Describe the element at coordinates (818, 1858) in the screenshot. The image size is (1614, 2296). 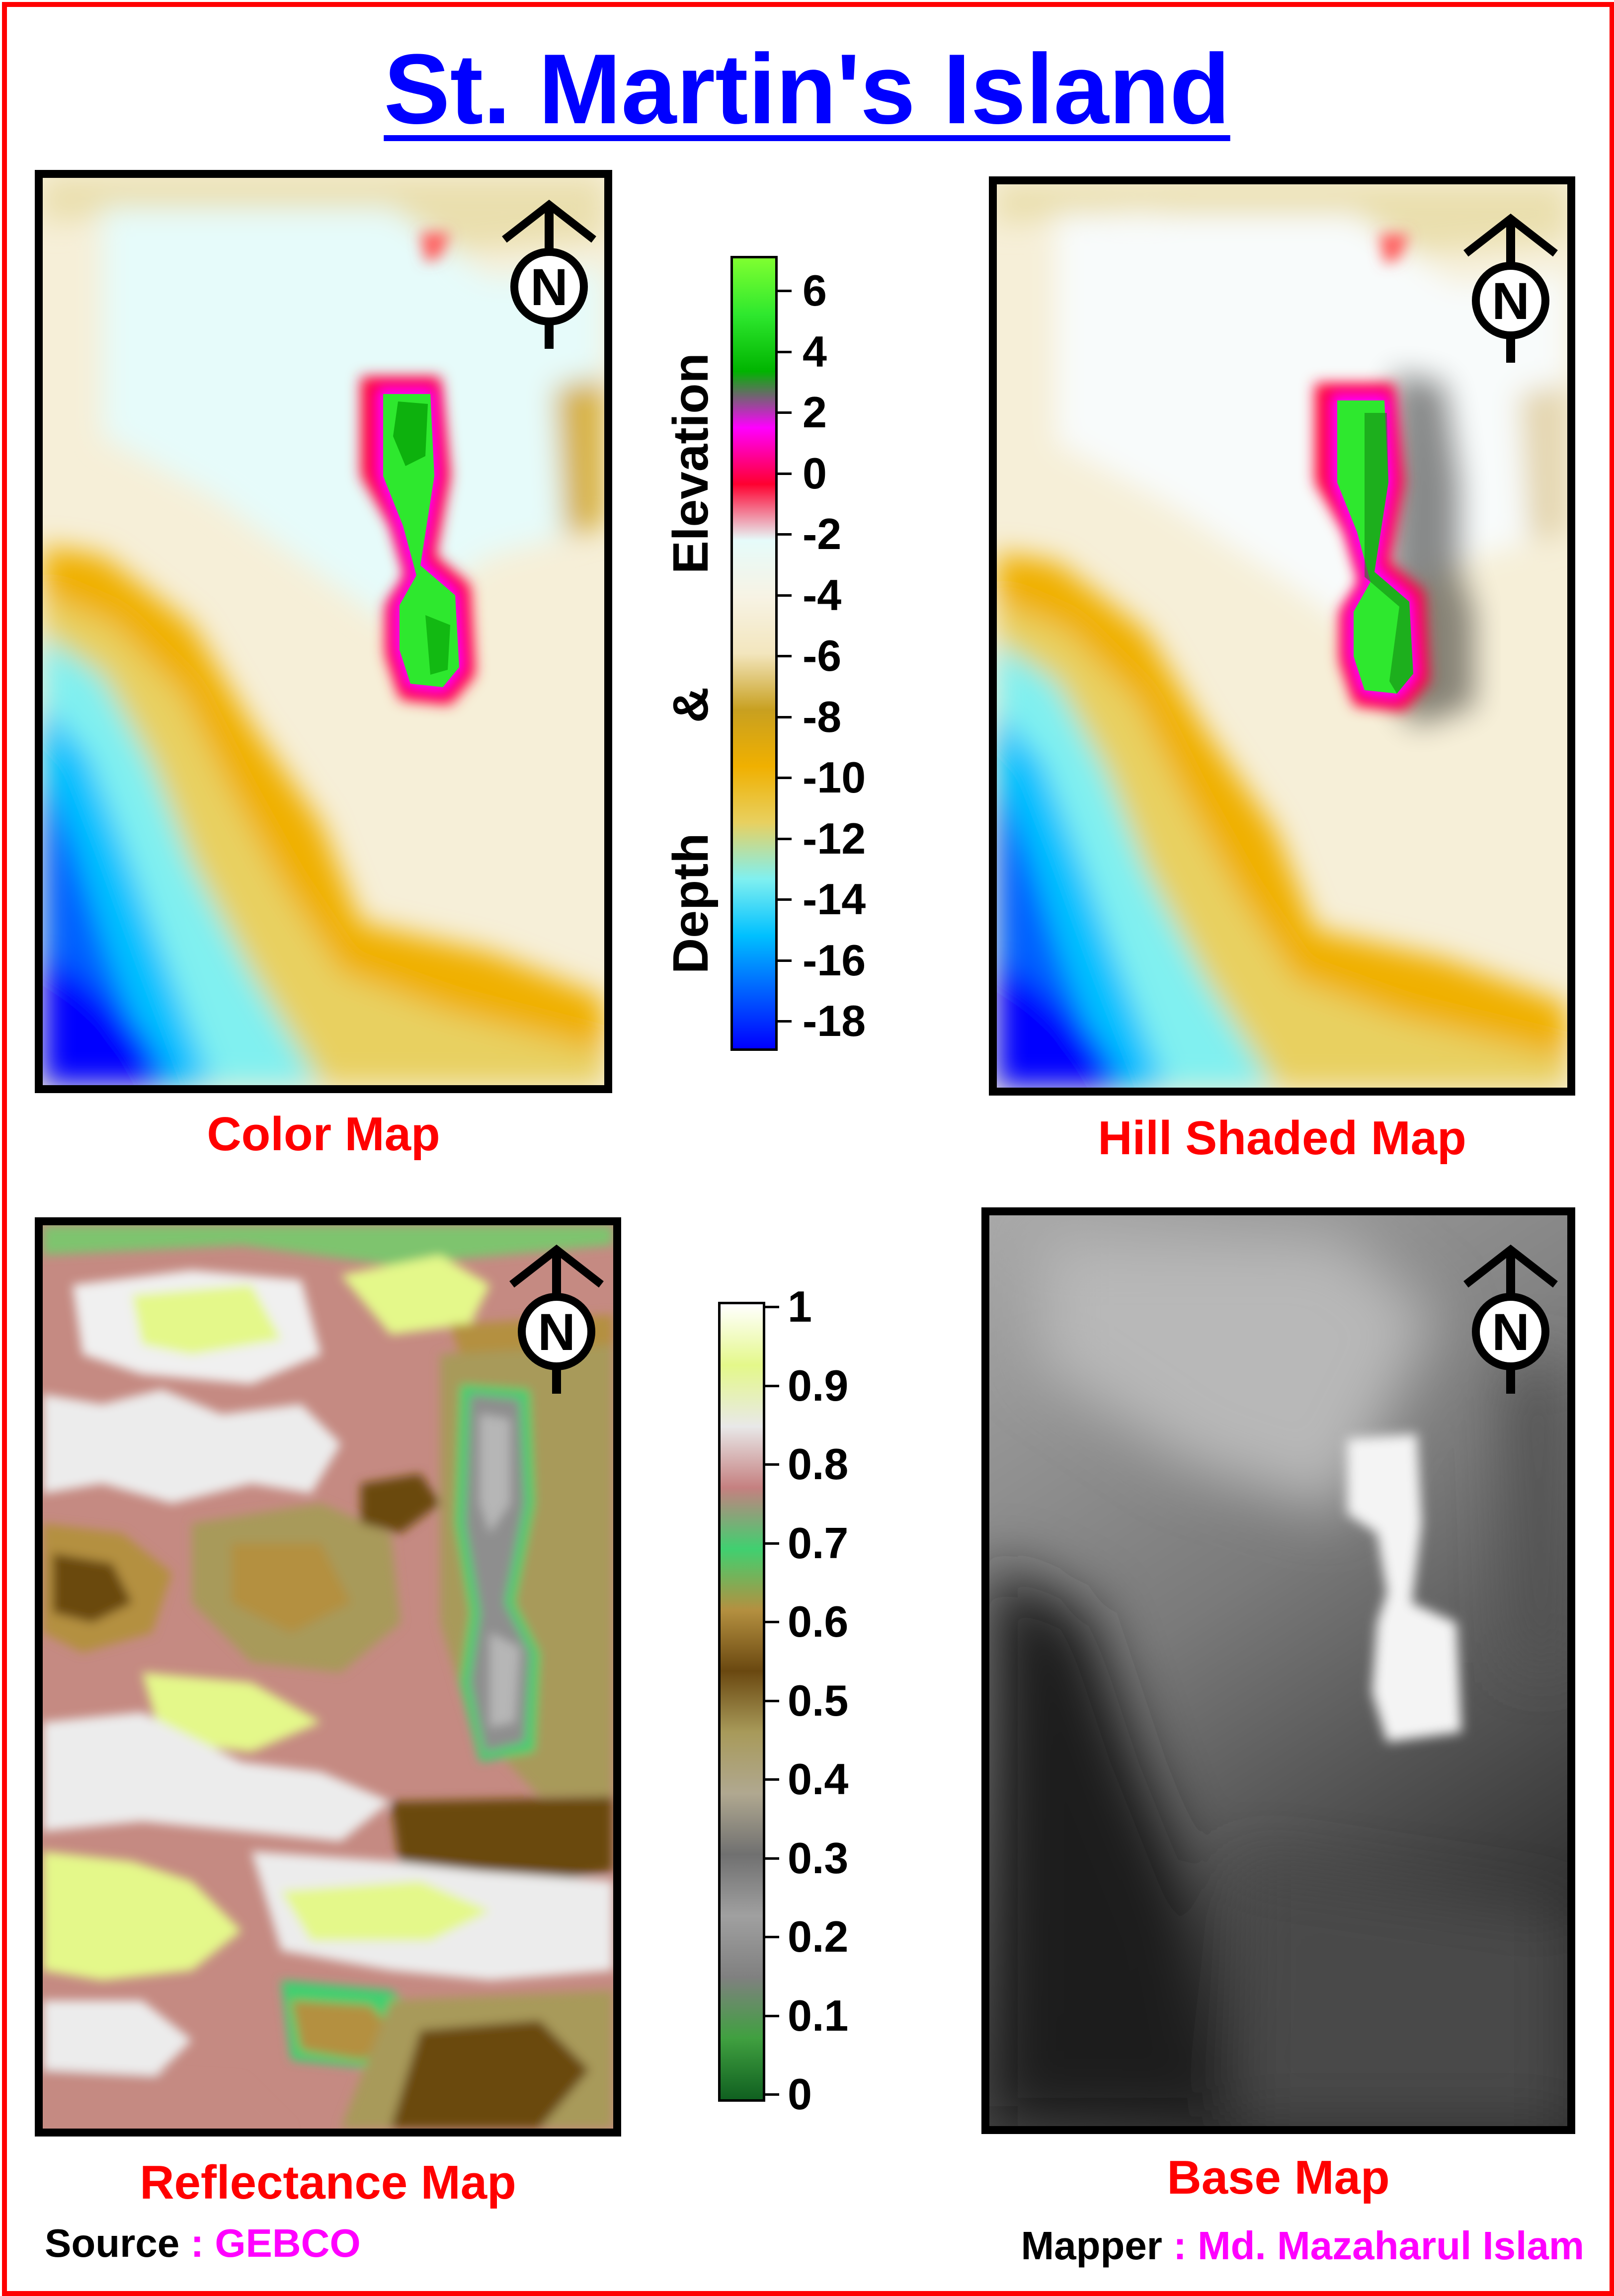
I see `reflectance-legend-tick-label: 0.3` at that location.